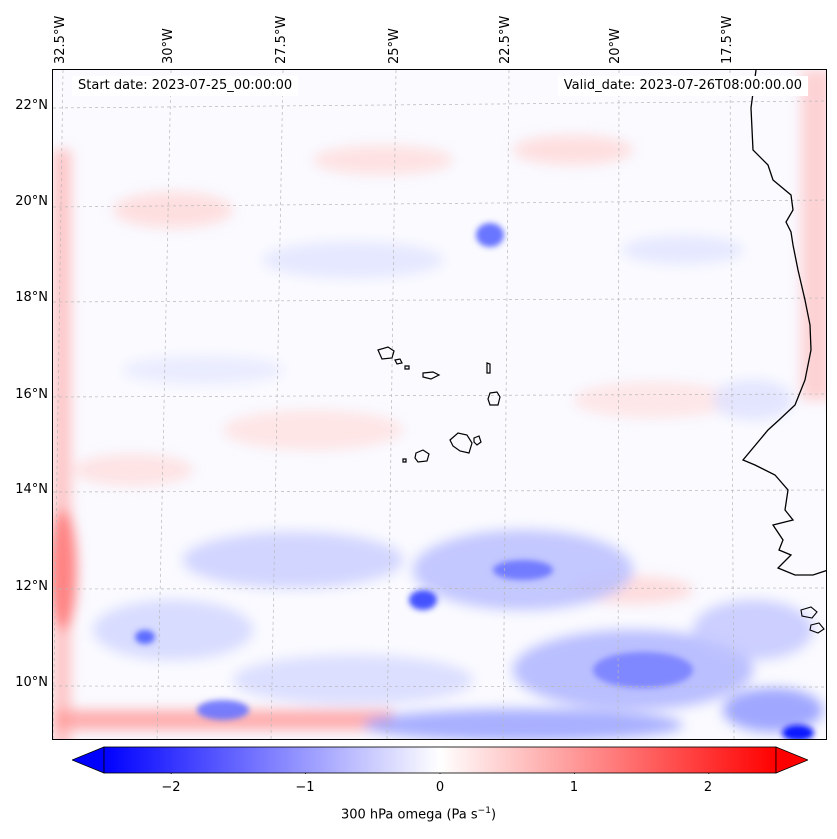 The width and height of the screenshot is (837, 839). What do you see at coordinates (171, 787) in the screenshot?
I see `colorbar-tick-neg2: −2` at bounding box center [171, 787].